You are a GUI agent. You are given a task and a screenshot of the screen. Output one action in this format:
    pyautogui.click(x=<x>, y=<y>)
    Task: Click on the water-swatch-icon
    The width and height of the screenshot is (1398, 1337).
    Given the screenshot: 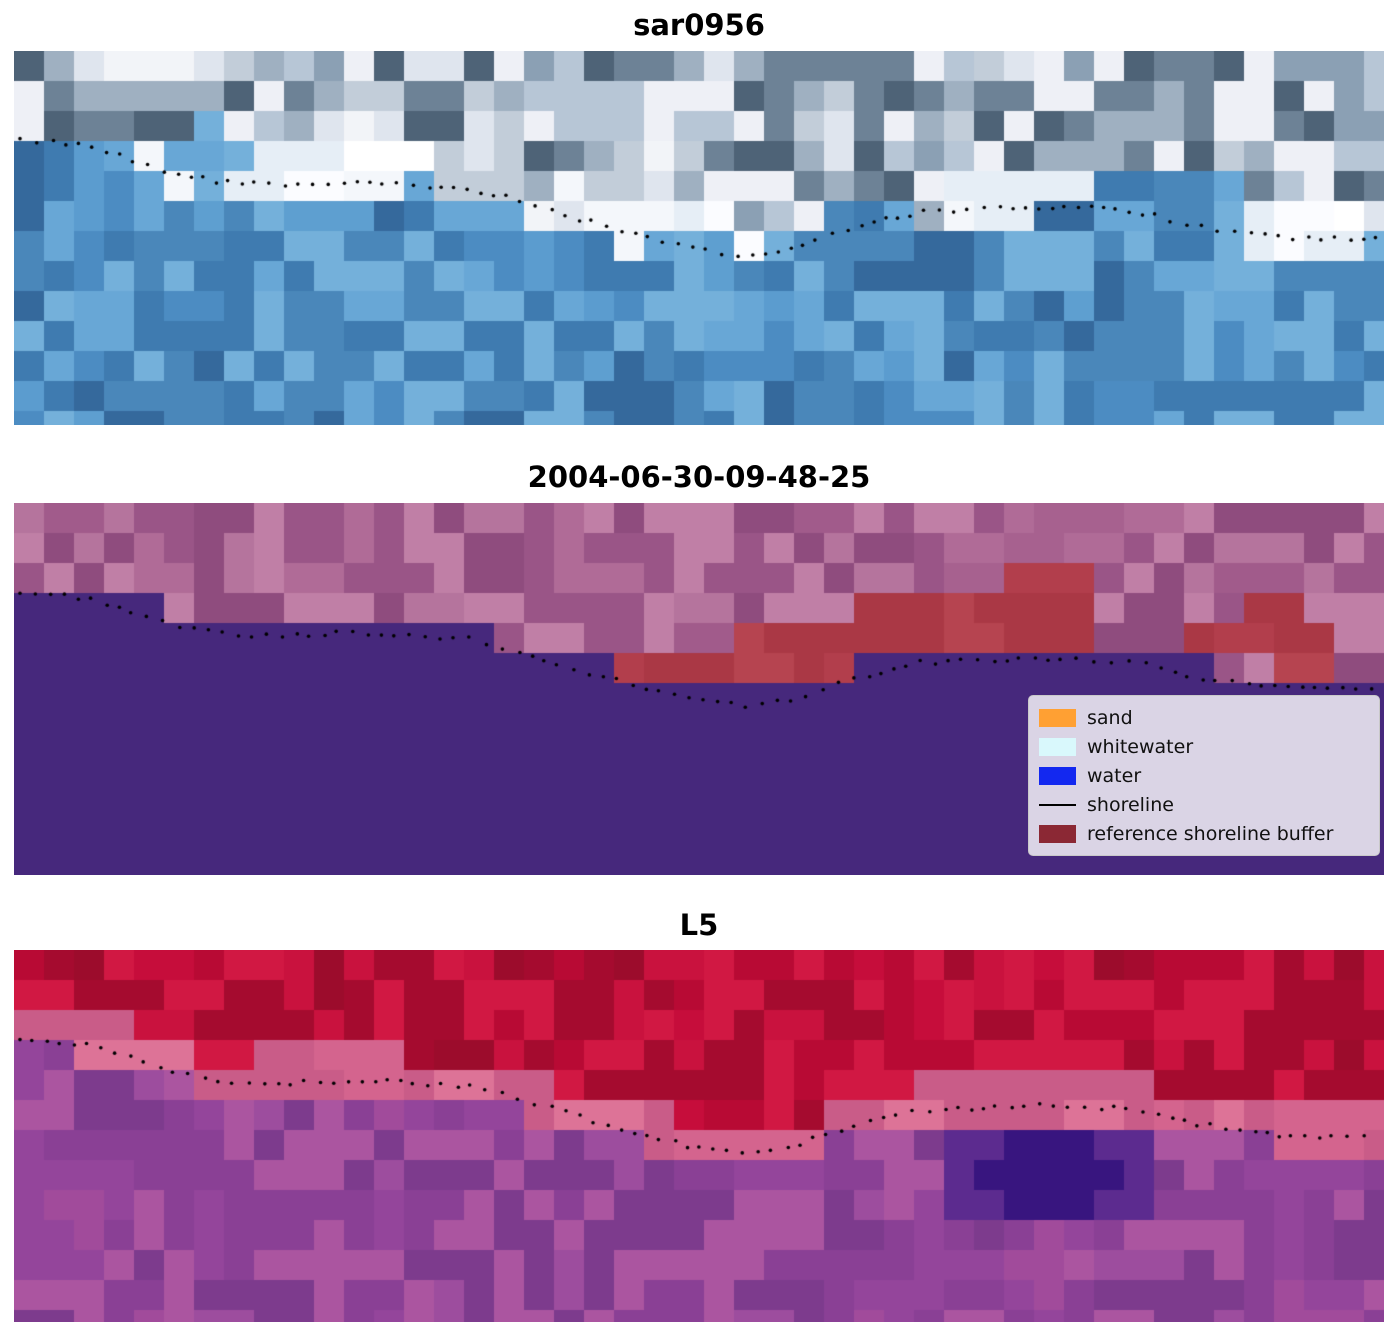 What is the action you would take?
    pyautogui.click(x=1057, y=775)
    